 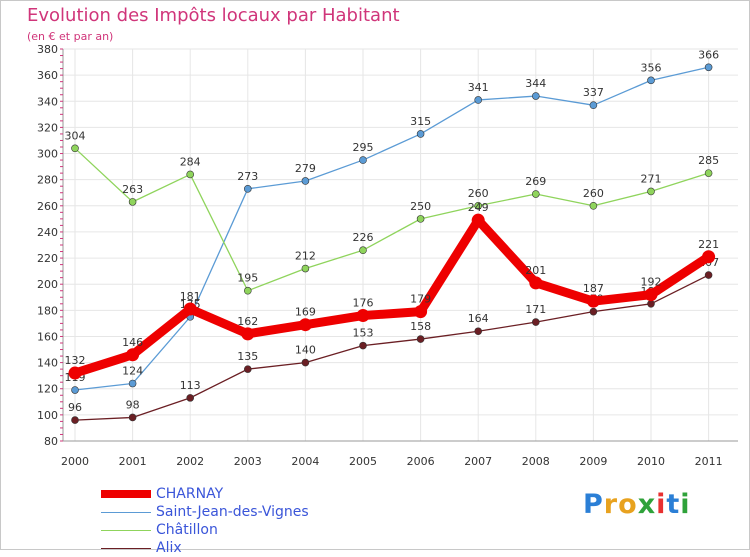 What do you see at coordinates (47, 180) in the screenshot?
I see `y-tick-label: 280` at bounding box center [47, 180].